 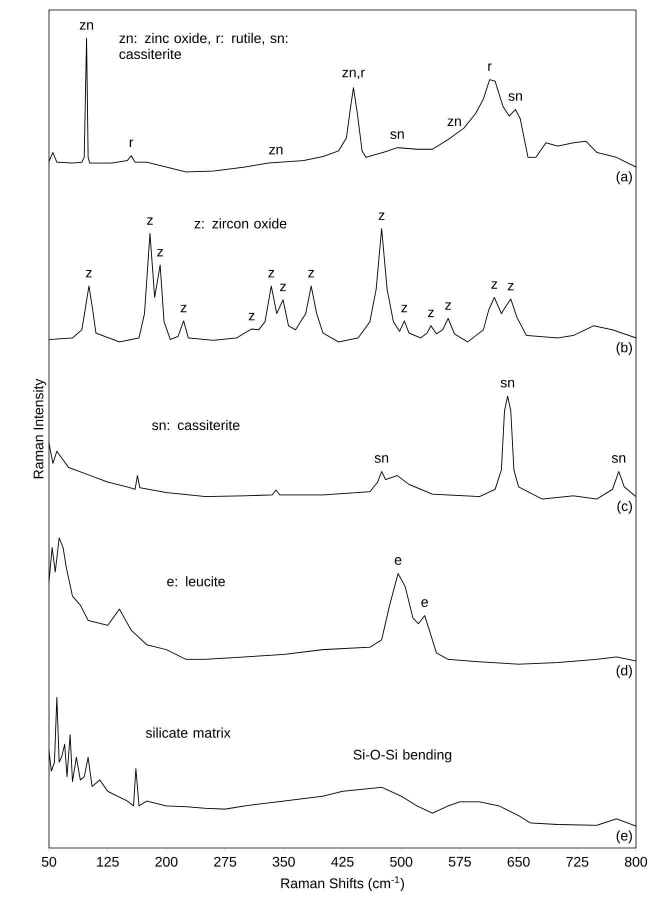 What do you see at coordinates (403, 755) in the screenshot?
I see `annotation: Si-O-Si bending` at bounding box center [403, 755].